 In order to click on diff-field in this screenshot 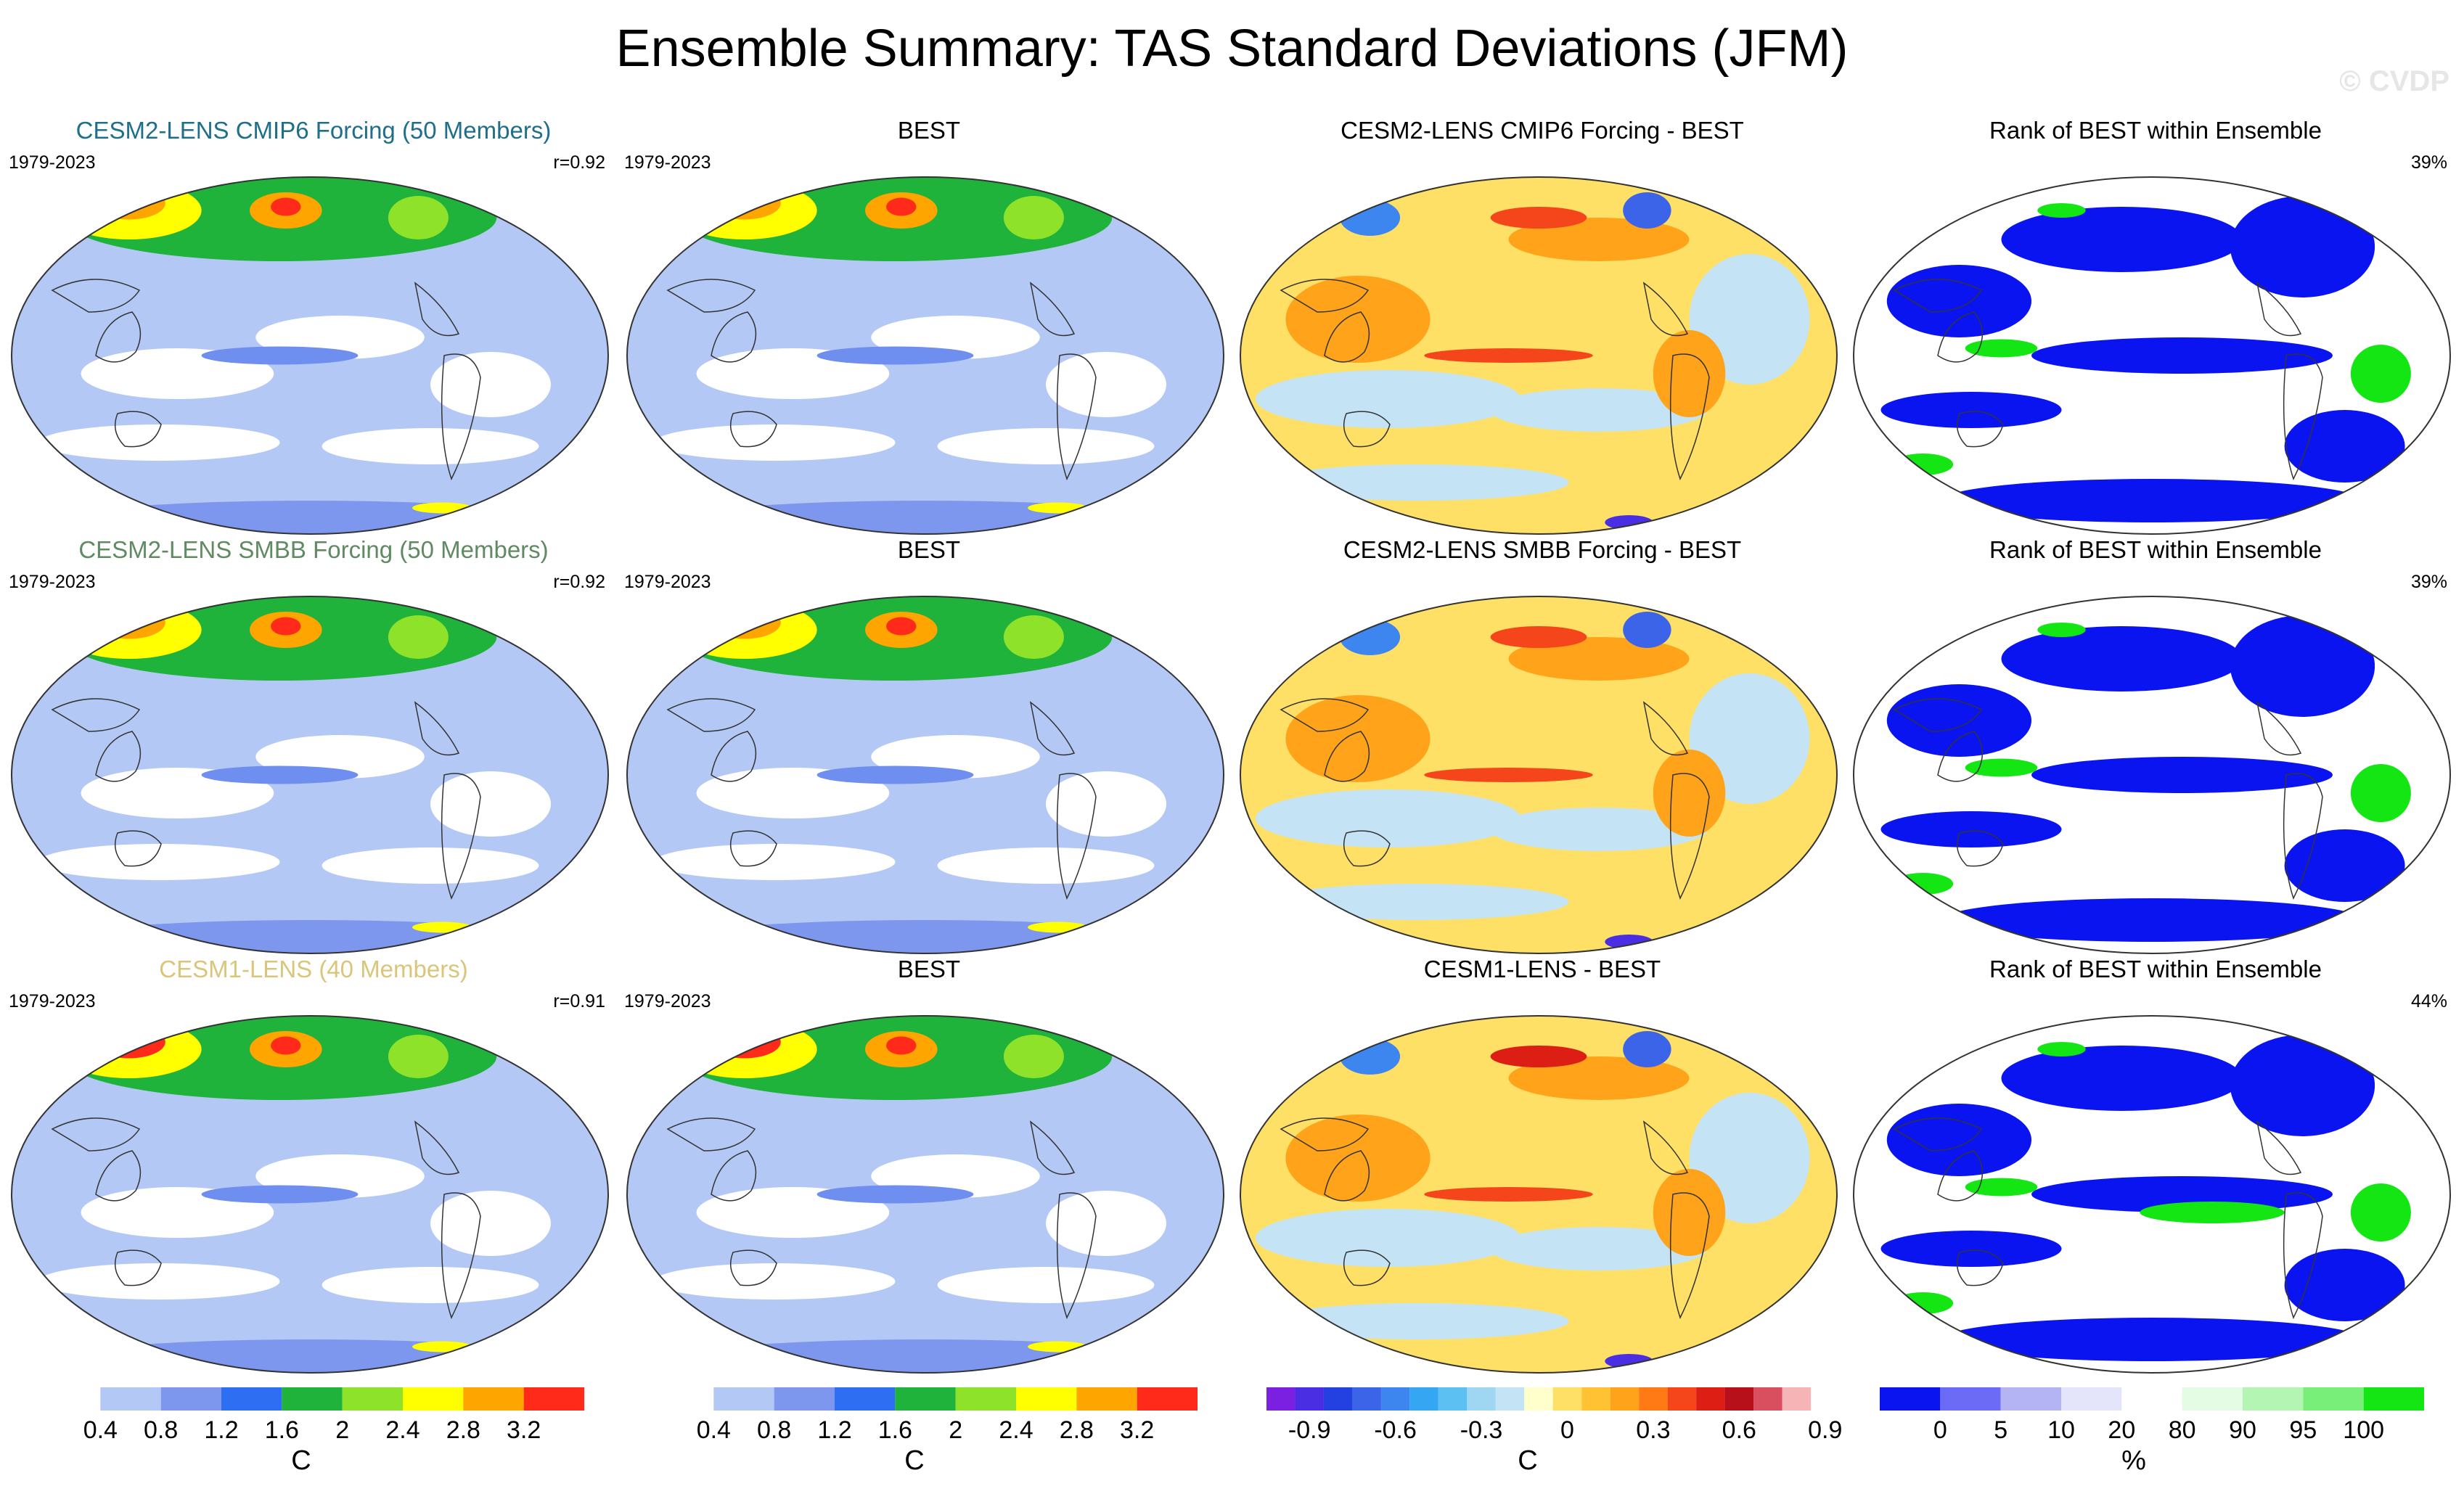, I will do `click(1539, 775)`.